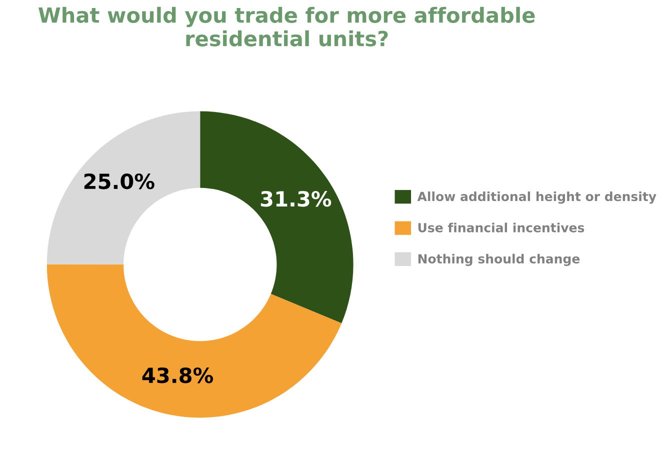 The width and height of the screenshot is (667, 456). I want to click on data-label: 31.3%, so click(296, 198).